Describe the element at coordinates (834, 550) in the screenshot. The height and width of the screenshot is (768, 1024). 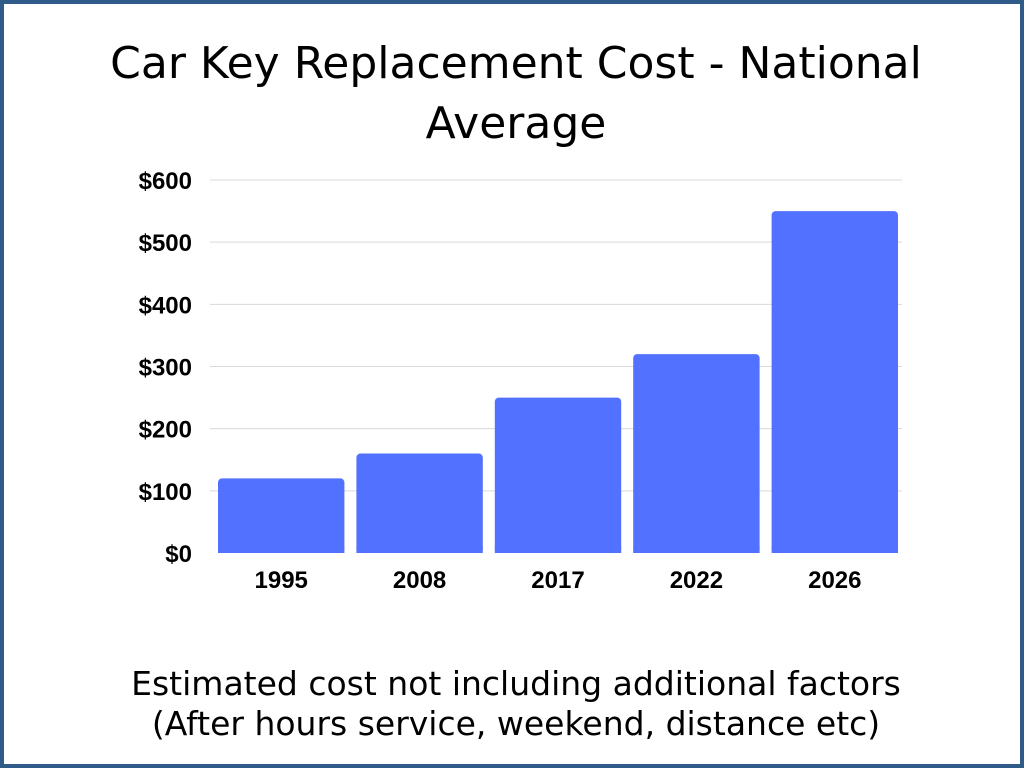
I see `bar-base-2026` at that location.